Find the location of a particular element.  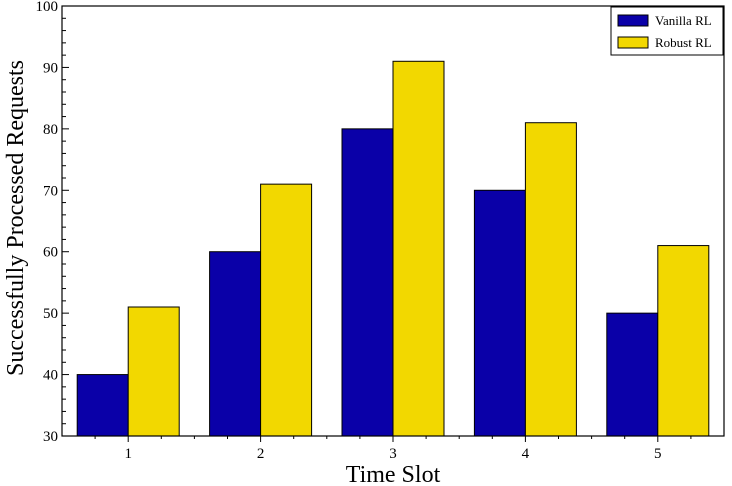

y-axis-title: Successfully Processed Requests is located at coordinates (16, 218).